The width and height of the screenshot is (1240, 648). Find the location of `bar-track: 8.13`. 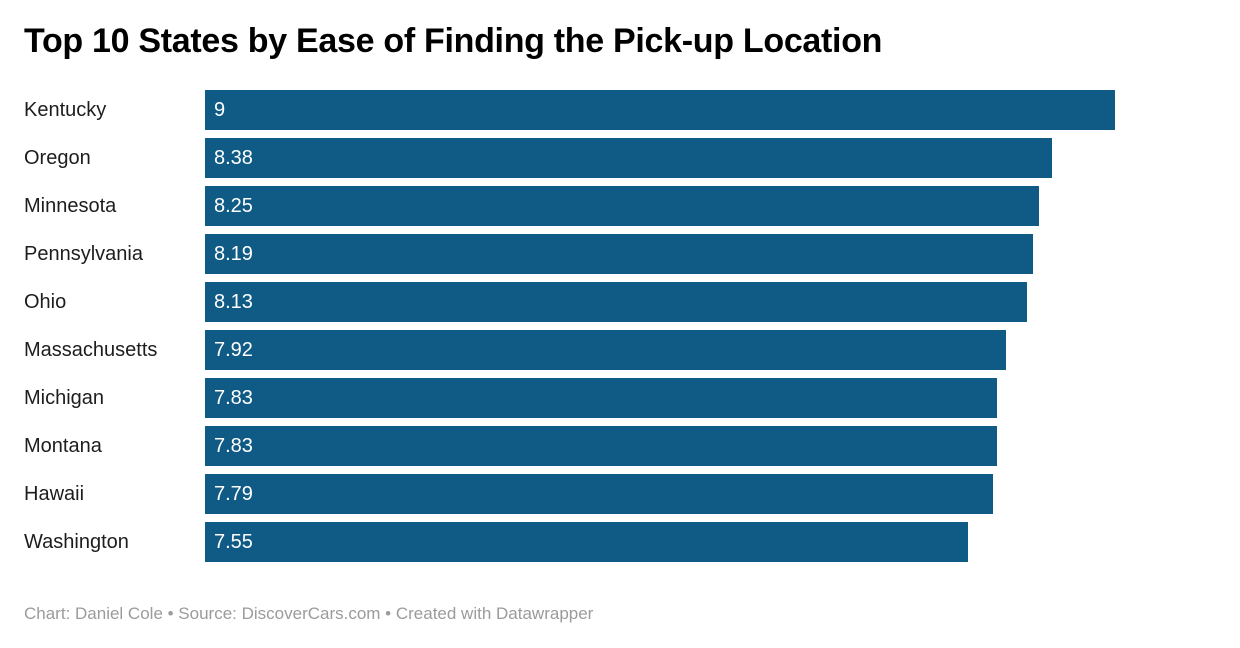

bar-track: 8.13 is located at coordinates (660, 302).